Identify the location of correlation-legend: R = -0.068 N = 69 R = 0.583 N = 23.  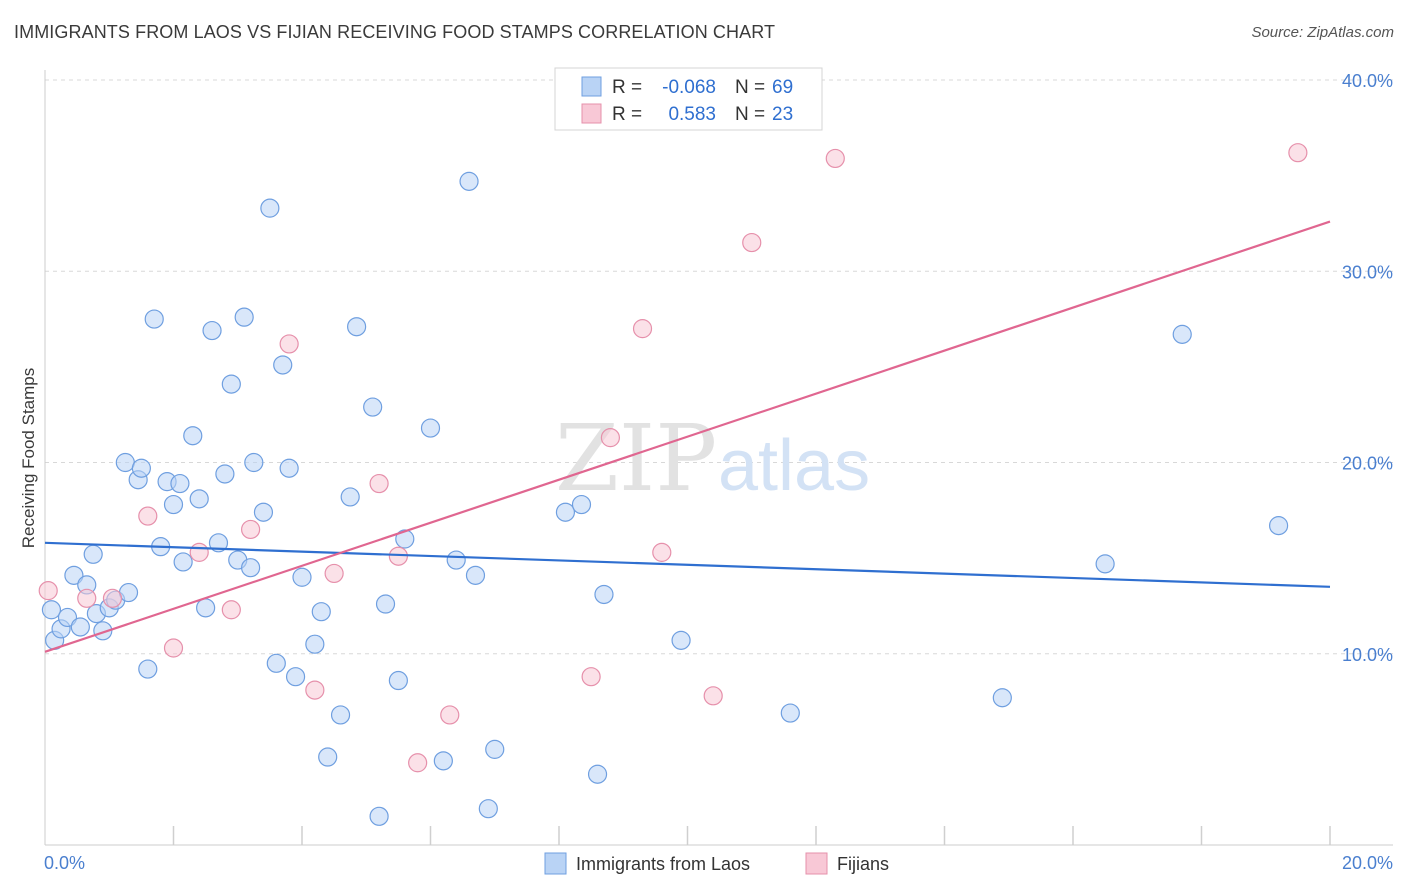
(688, 99).